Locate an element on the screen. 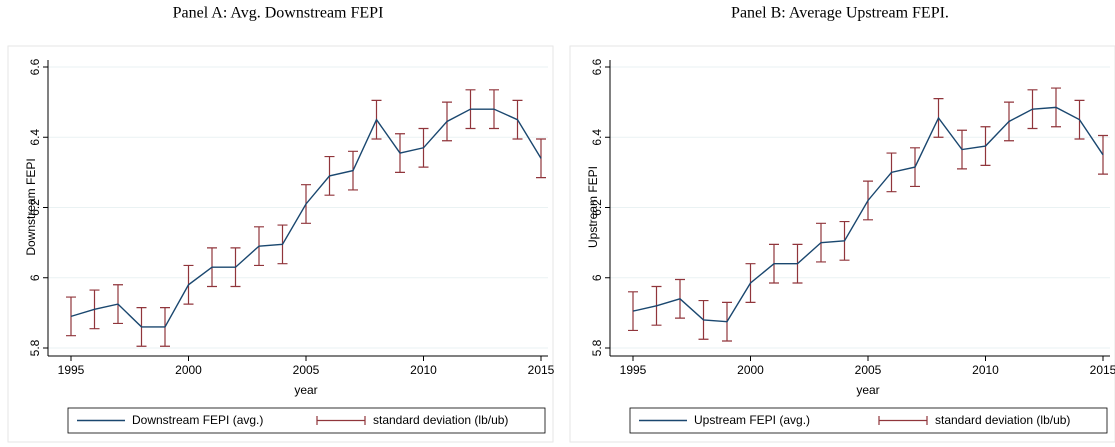 The image size is (1115, 447). panel-title: Panel B: Average Upstream FEPI. is located at coordinates (840, 13).